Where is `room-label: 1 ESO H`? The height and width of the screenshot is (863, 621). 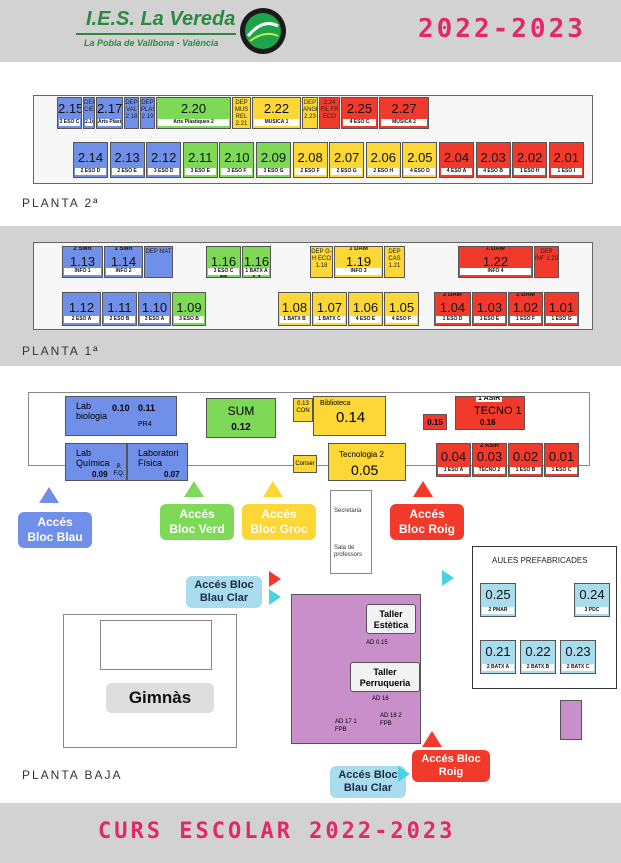 room-label: 1 ESO H is located at coordinates (530, 171).